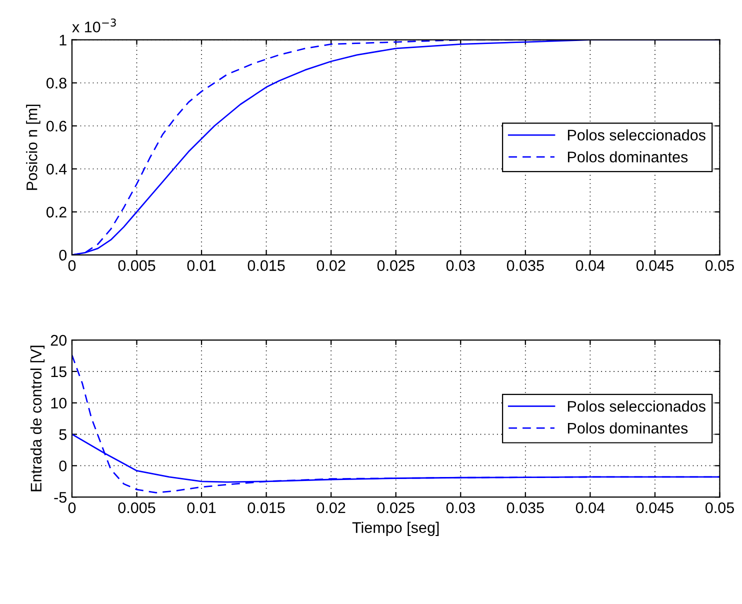 This screenshot has height=604, width=742. Describe the element at coordinates (58, 372) in the screenshot. I see `y-tick-label: 15` at that location.